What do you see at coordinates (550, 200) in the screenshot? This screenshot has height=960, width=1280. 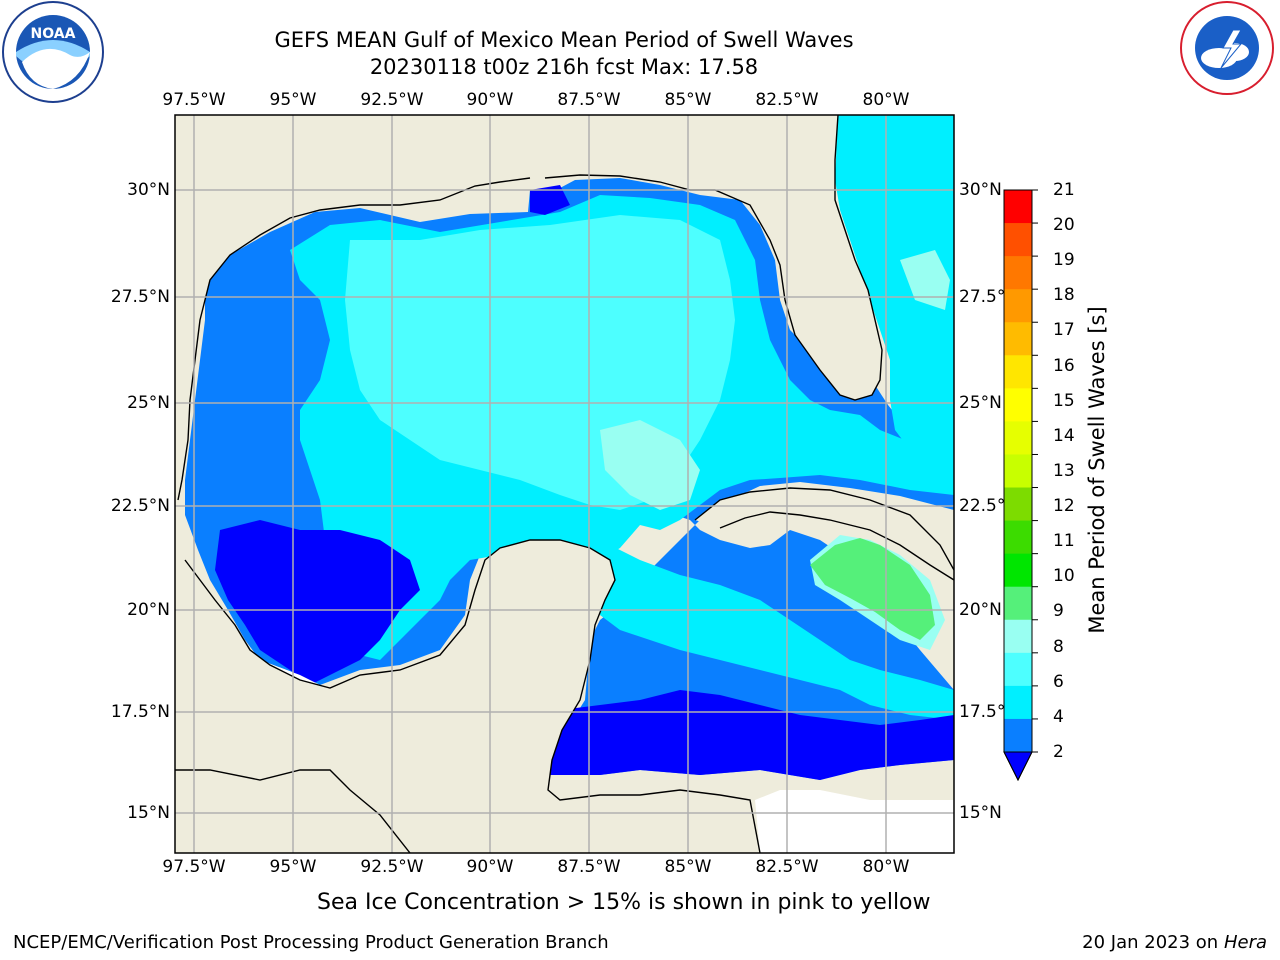 I see `swell-zone-0-2s-north` at bounding box center [550, 200].